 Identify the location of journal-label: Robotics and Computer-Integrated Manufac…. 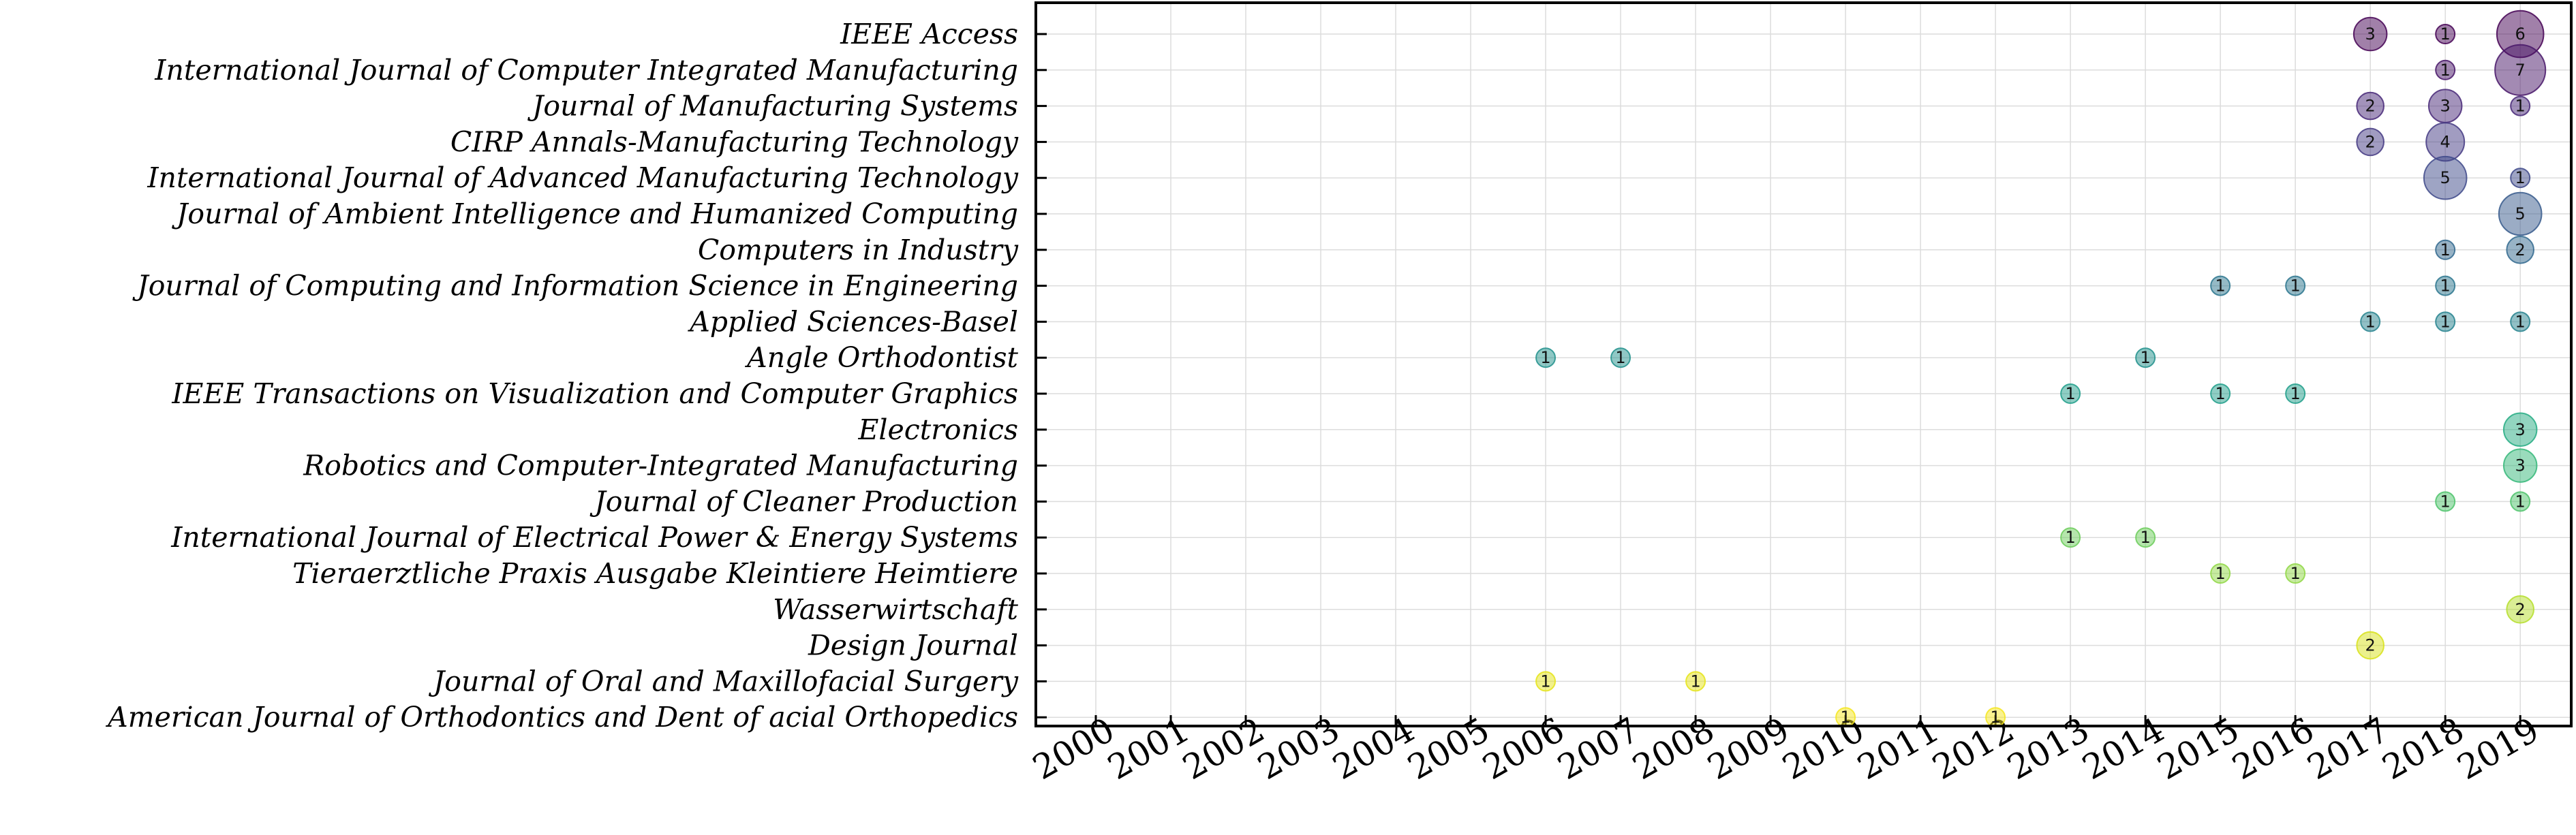
(660, 466).